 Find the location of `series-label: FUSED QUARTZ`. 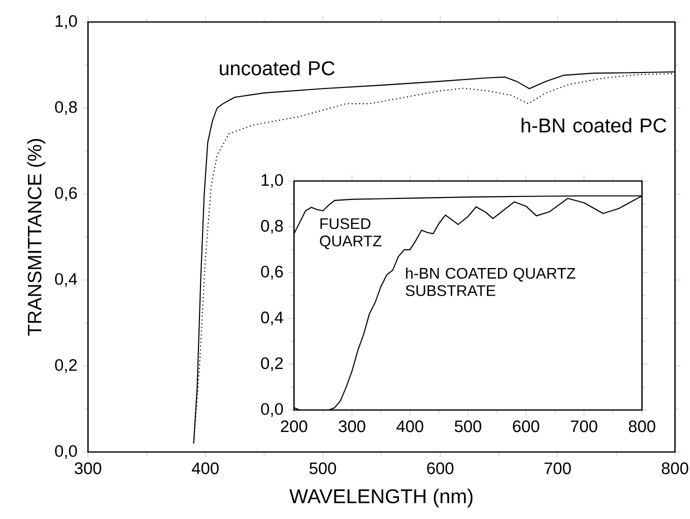

series-label: FUSED QUARTZ is located at coordinates (351, 234).